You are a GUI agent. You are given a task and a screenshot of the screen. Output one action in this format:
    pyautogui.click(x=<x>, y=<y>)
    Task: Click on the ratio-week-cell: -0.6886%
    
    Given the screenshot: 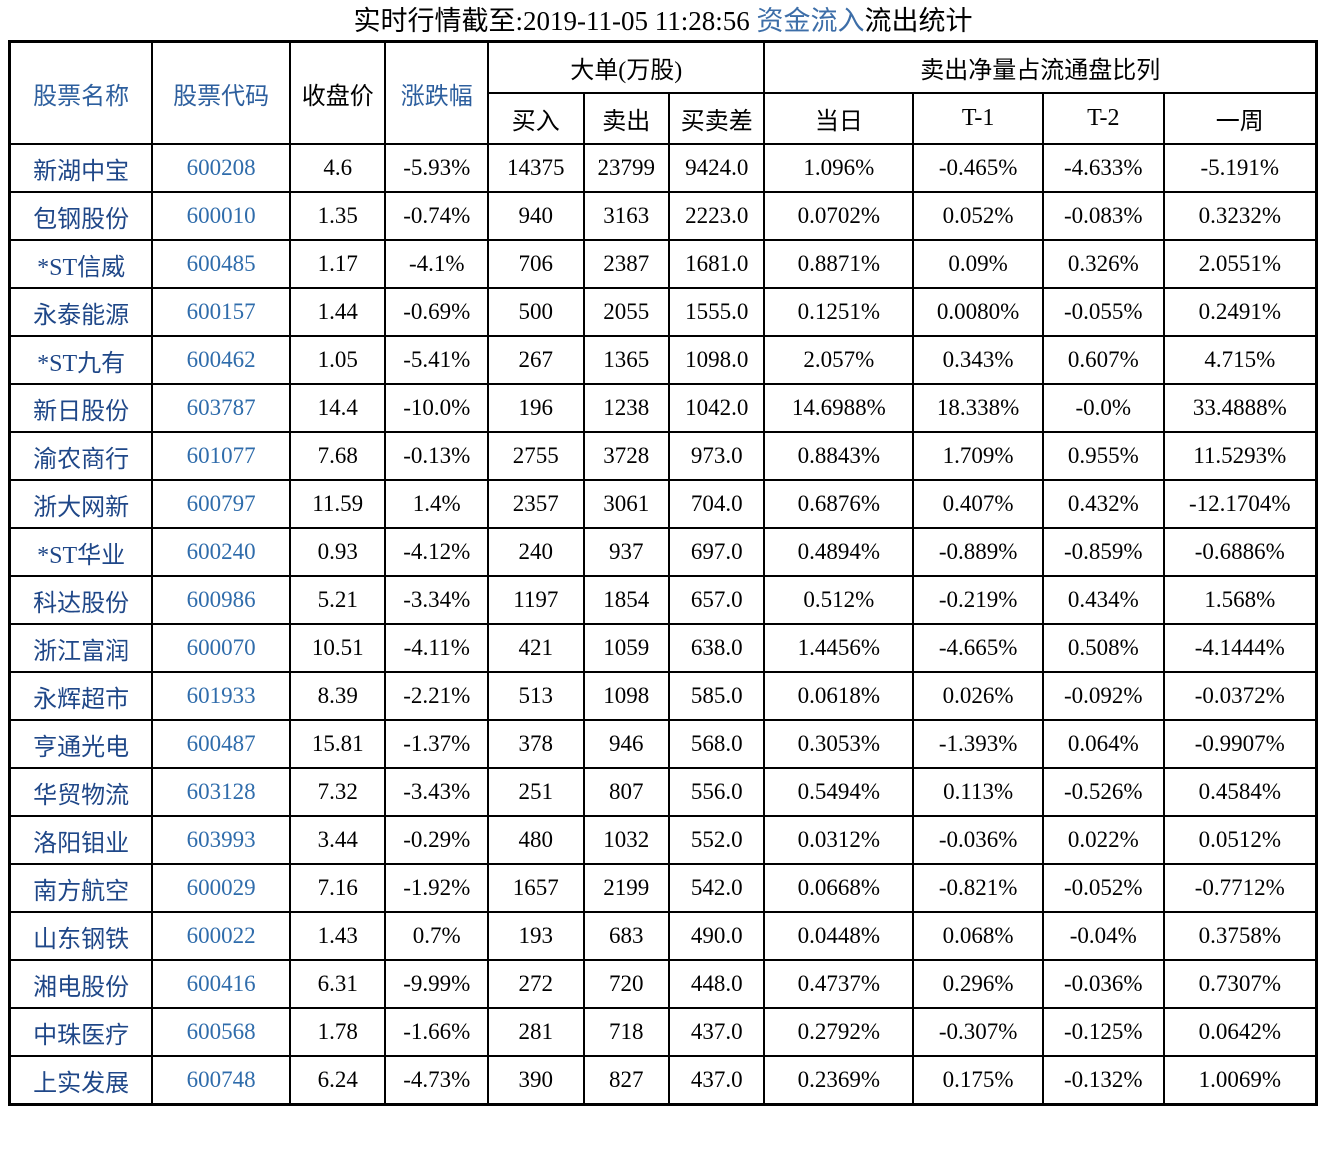 What is the action you would take?
    pyautogui.click(x=1240, y=552)
    